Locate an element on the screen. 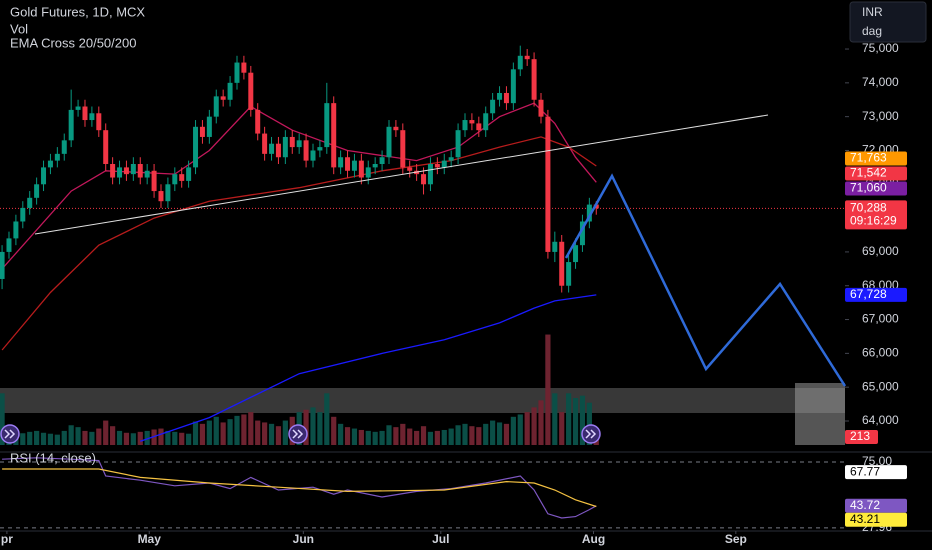  rsi-label-box is located at coordinates (876, 519).